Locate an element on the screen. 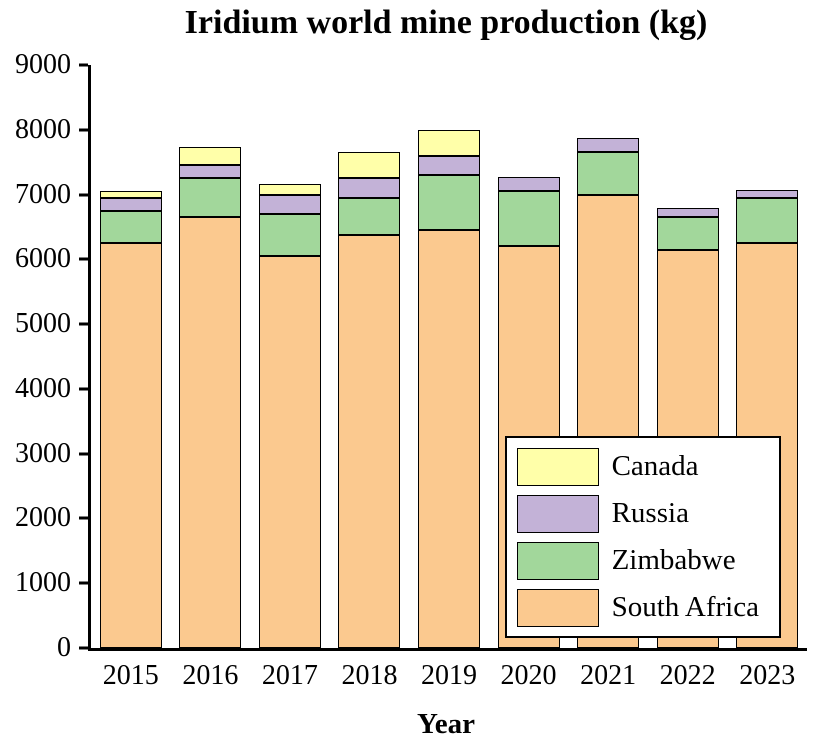  legend-label-russia: Russia is located at coordinates (650, 513).